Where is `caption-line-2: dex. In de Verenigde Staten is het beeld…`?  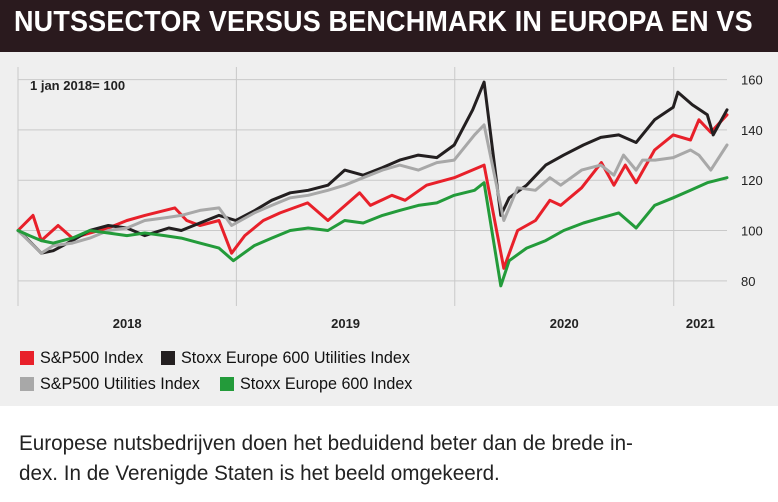 caption-line-2: dex. In de Verenigde Staten is het beeld… is located at coordinates (259, 473).